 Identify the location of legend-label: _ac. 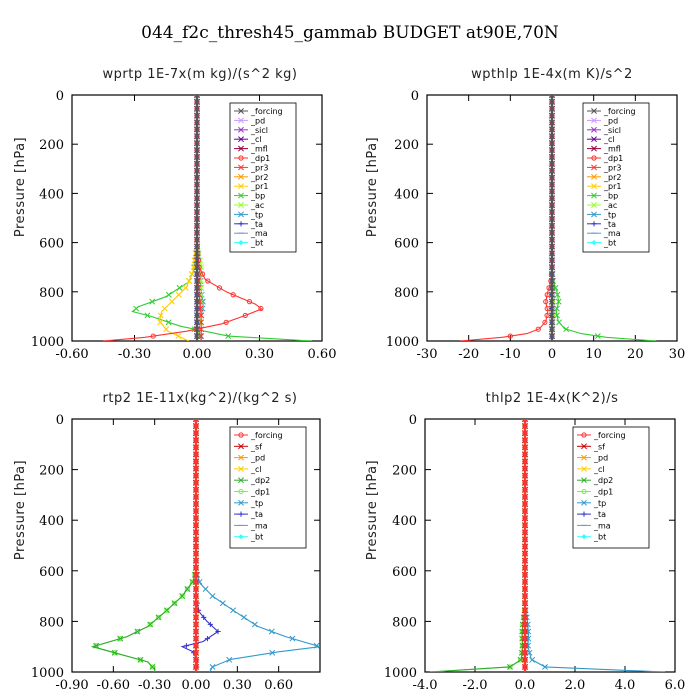
(610, 205).